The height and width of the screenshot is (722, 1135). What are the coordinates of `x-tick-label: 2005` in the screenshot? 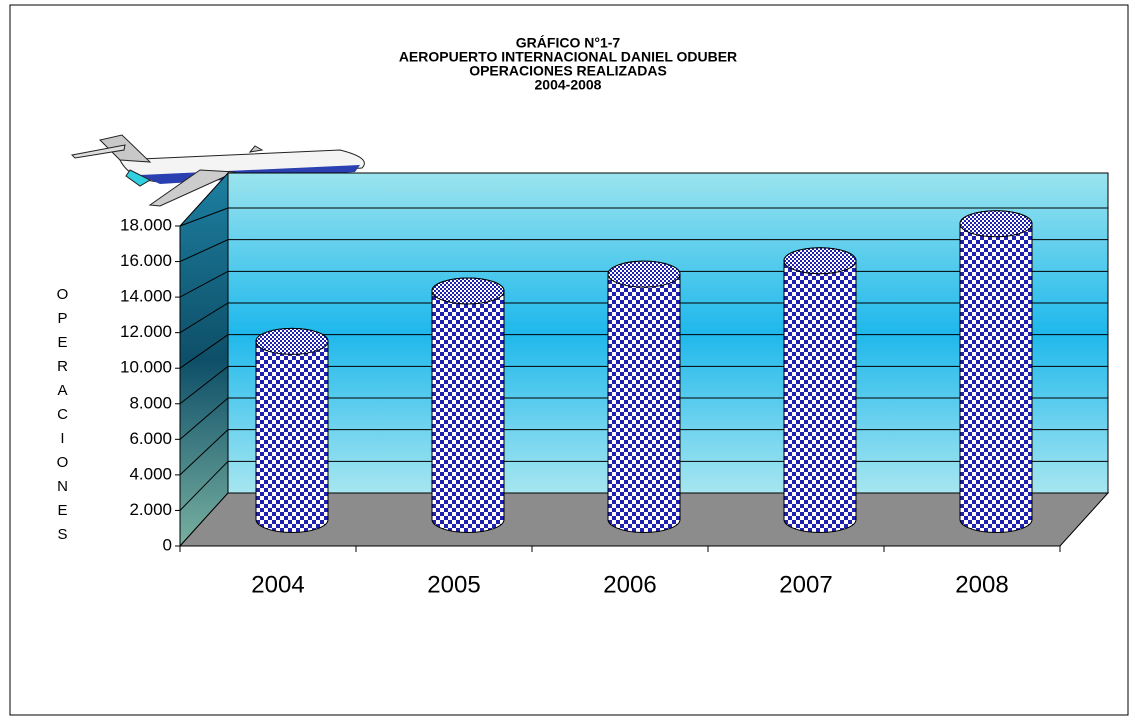 It's located at (453, 584).